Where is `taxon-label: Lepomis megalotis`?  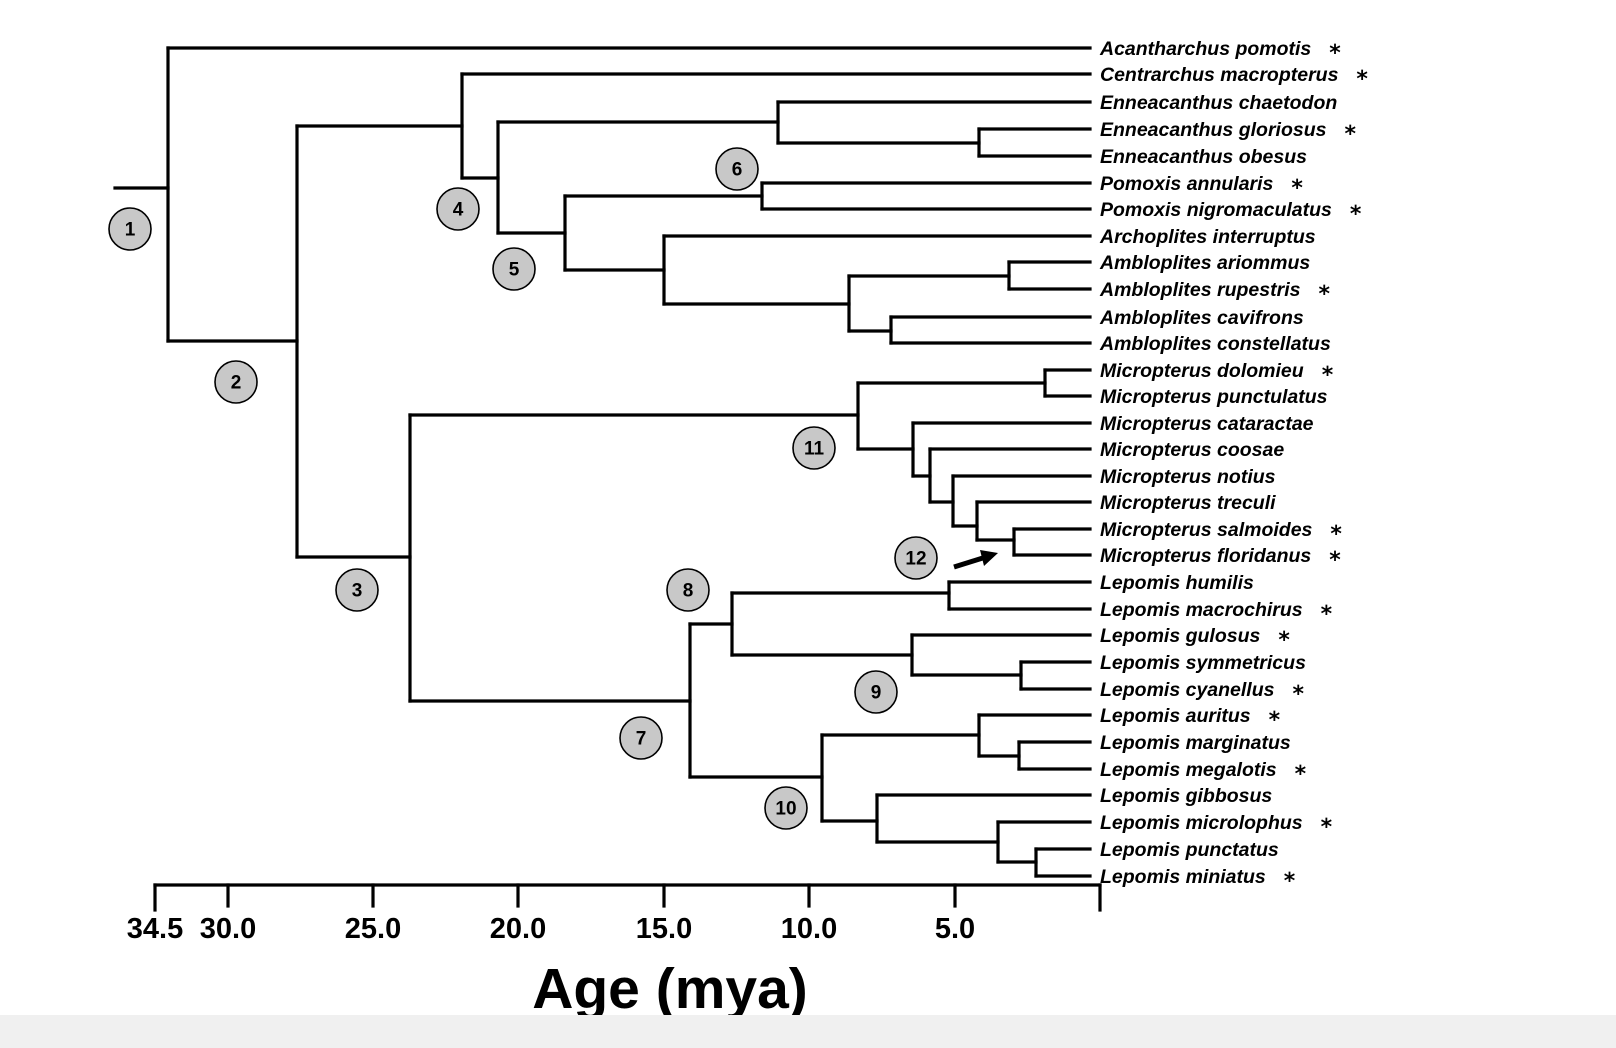
taxon-label: Lepomis megalotis is located at coordinates (1188, 770).